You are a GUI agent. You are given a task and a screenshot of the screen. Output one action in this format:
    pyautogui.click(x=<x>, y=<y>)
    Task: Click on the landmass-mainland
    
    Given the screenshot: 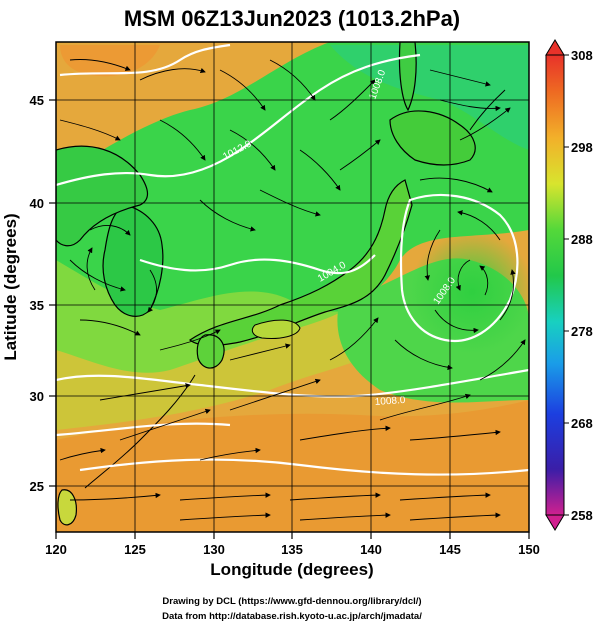 What is the action you would take?
    pyautogui.click(x=102, y=196)
    